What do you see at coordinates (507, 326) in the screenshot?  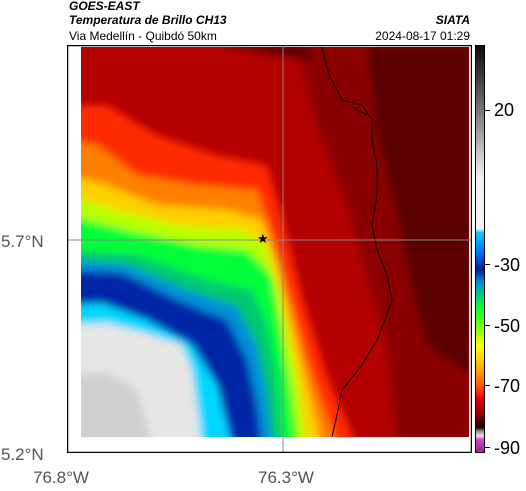 I see `colorbar-label-neg50: -50` at bounding box center [507, 326].